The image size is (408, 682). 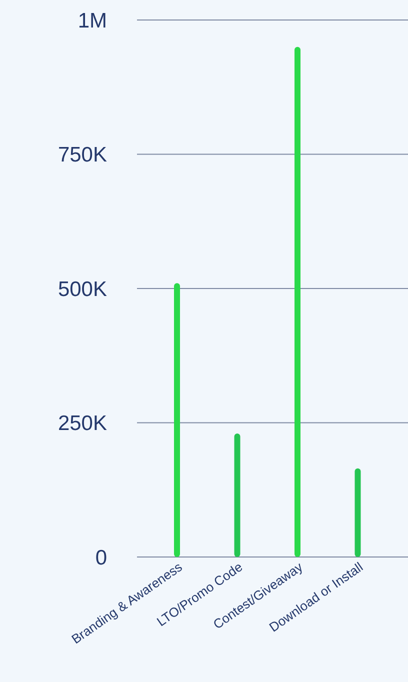 What do you see at coordinates (82, 424) in the screenshot?
I see `y-tick-label: 250K` at bounding box center [82, 424].